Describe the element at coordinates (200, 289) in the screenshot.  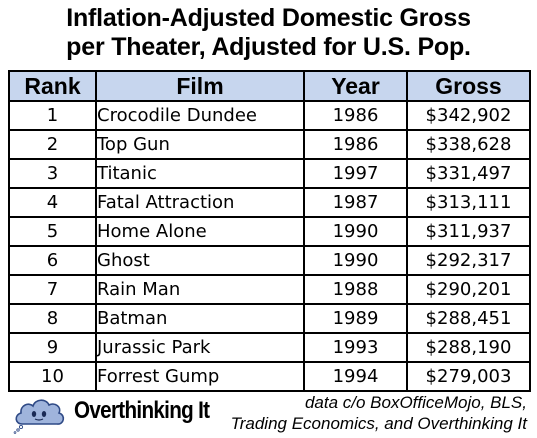
I see `film-cell: Rain Man` at that location.